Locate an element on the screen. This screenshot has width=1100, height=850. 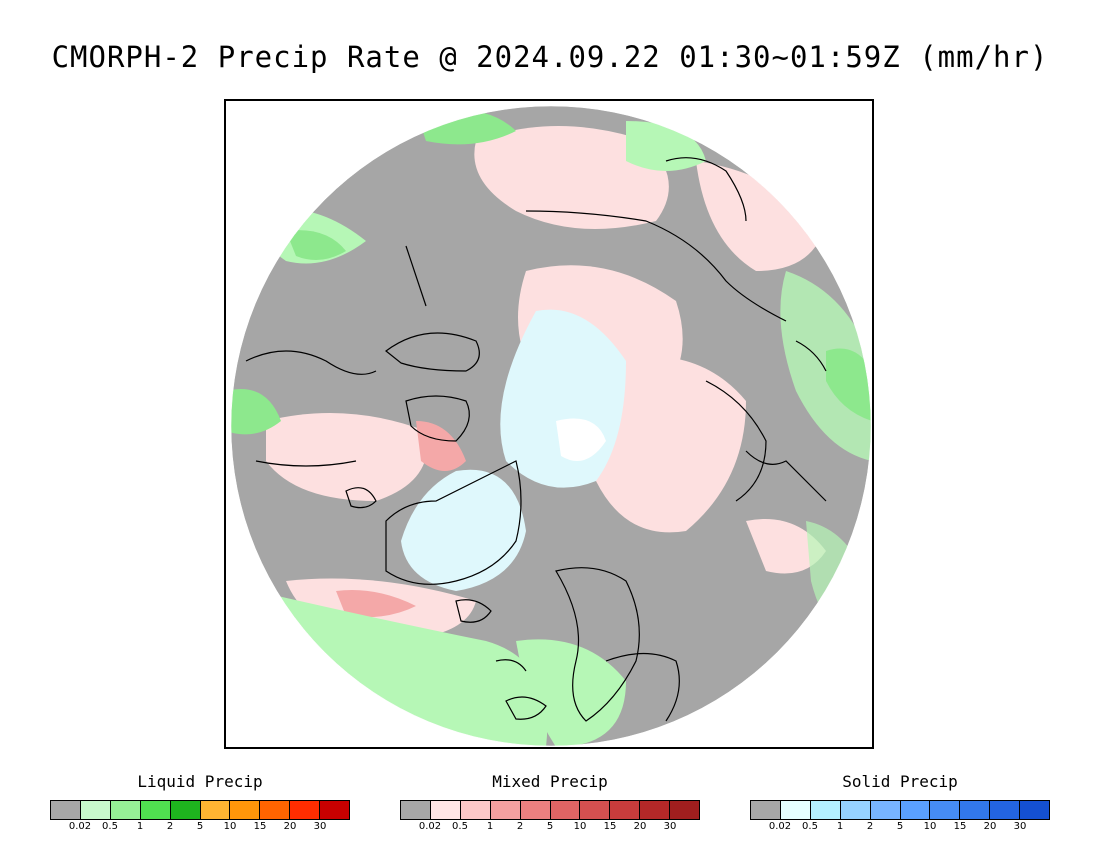
legend-title: Liquid Precip is located at coordinates (200, 781).